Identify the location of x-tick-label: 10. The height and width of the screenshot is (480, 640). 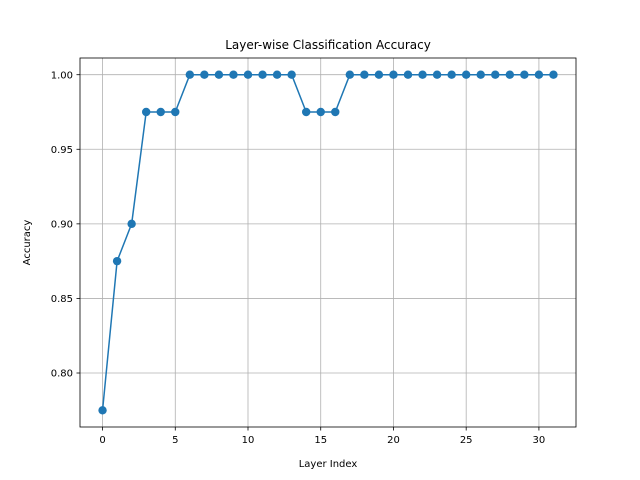
(248, 440).